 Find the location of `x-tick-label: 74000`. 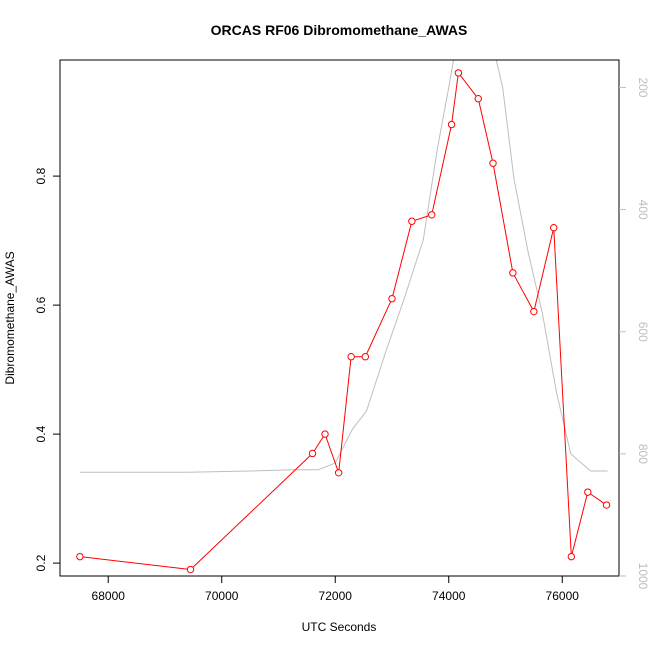

x-tick-label: 74000 is located at coordinates (449, 596).